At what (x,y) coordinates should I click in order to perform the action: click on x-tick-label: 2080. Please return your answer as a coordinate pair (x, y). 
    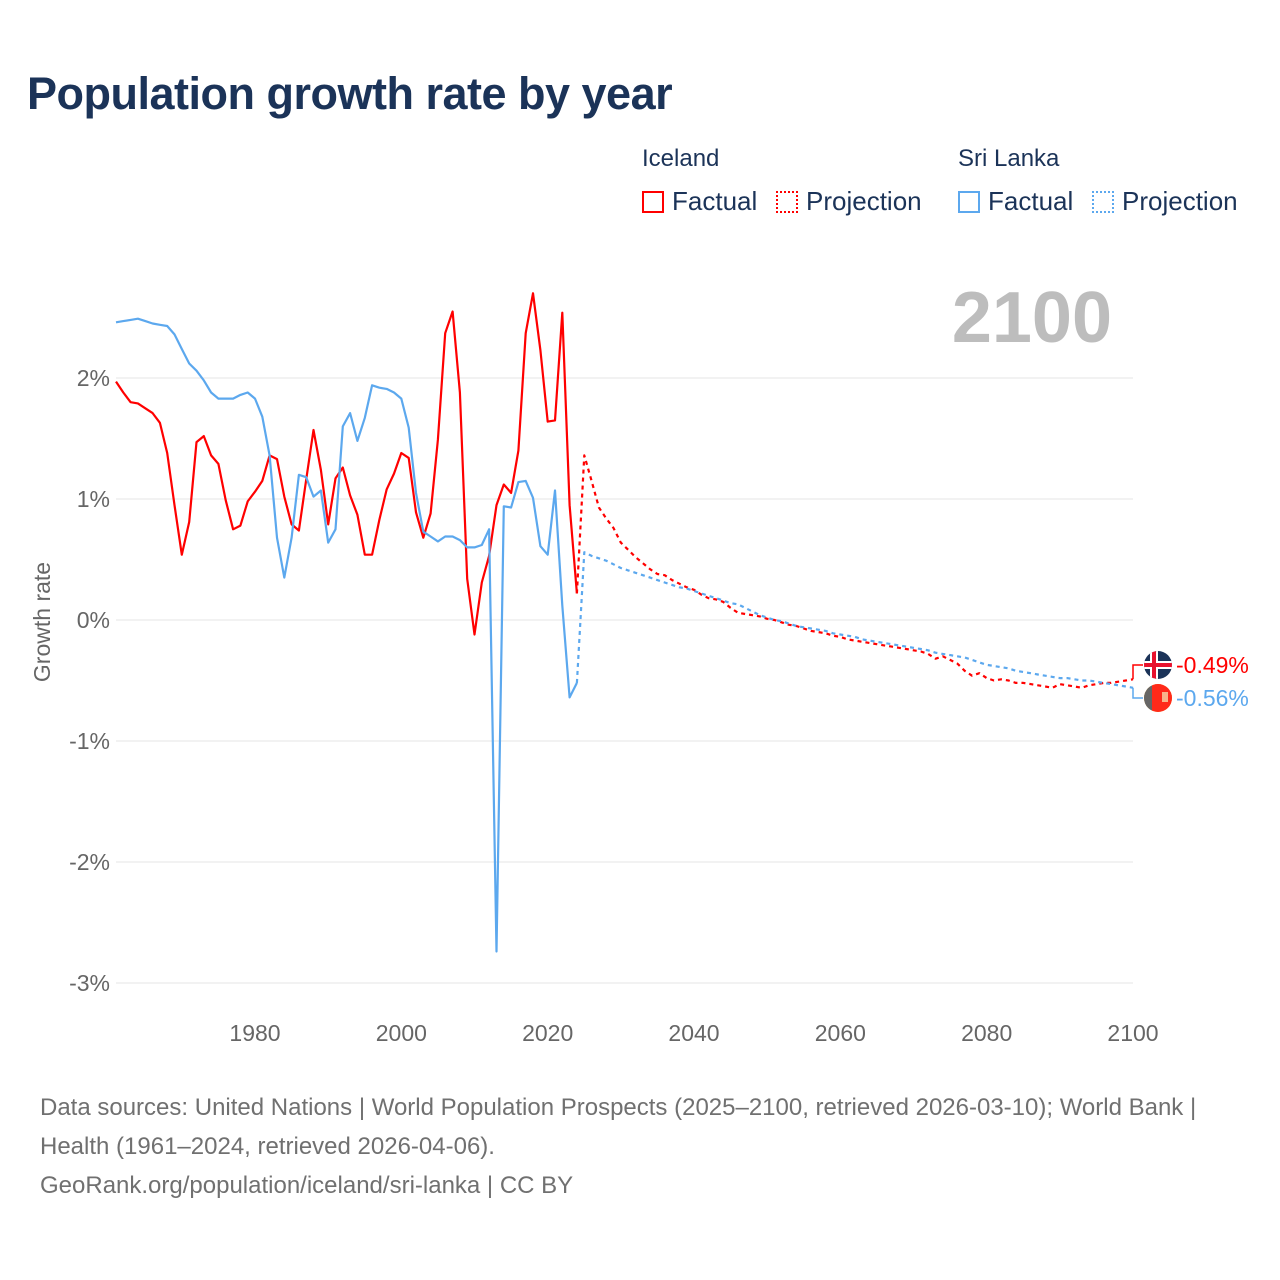
    Looking at the image, I should click on (986, 1033).